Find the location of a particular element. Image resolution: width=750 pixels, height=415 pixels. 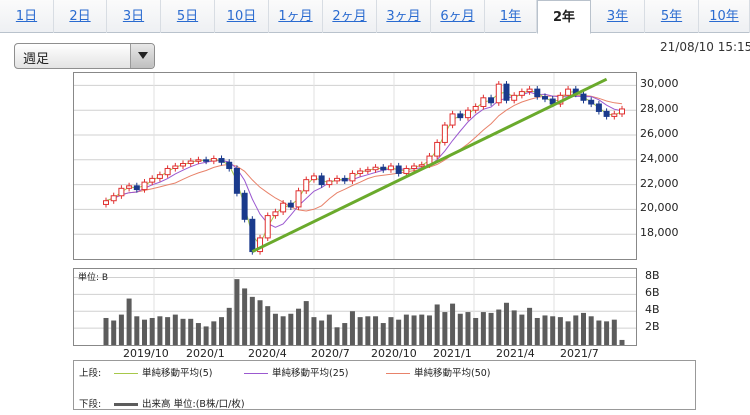

legend-item-ma5: 単純移動平均(5) is located at coordinates (163, 372).